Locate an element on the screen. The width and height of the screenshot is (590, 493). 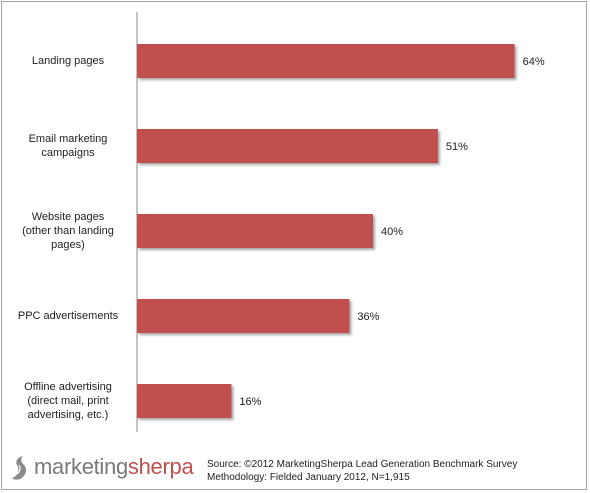
category-label-line: Offline advertising is located at coordinates (68, 387).